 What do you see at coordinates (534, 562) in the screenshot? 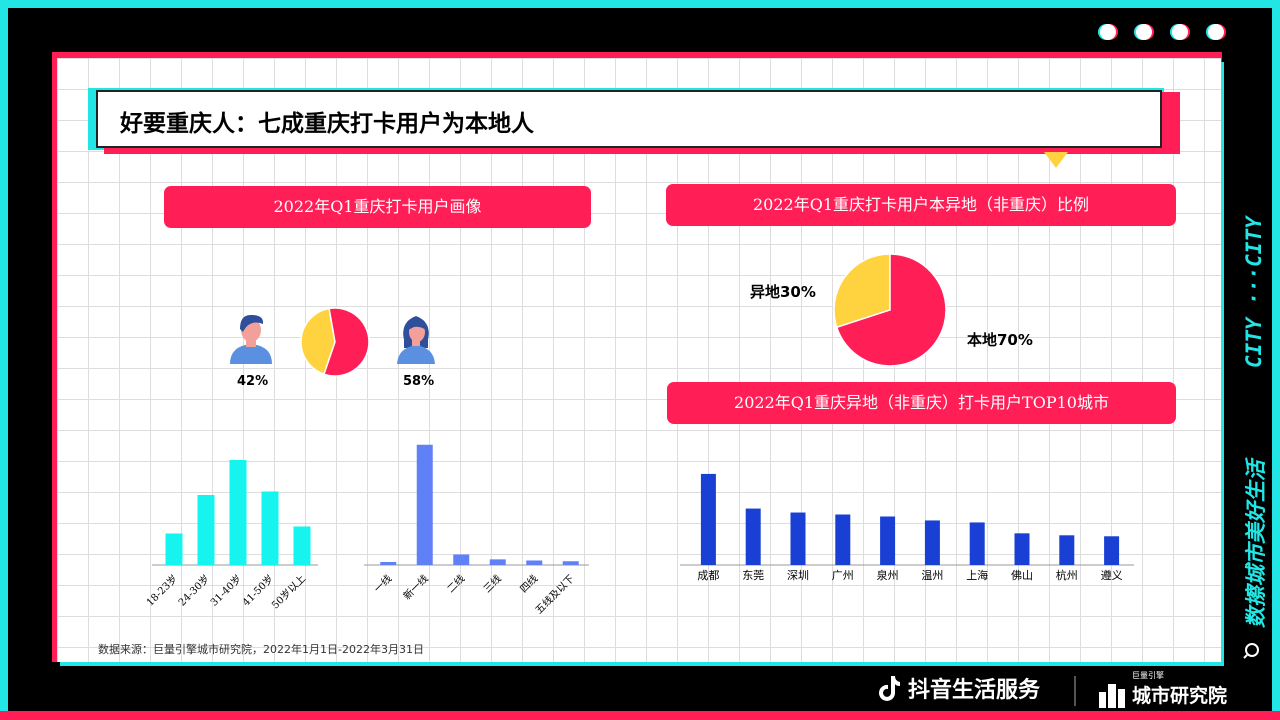
I see `bar-四线` at bounding box center [534, 562].